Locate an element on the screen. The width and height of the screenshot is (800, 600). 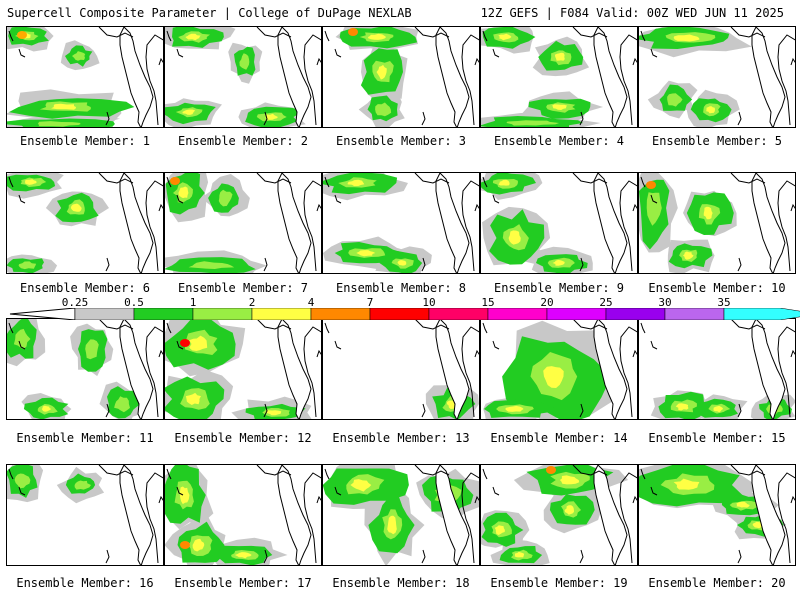
ensemble-member-label: Ensemble Member: 20 is located at coordinates (717, 583).